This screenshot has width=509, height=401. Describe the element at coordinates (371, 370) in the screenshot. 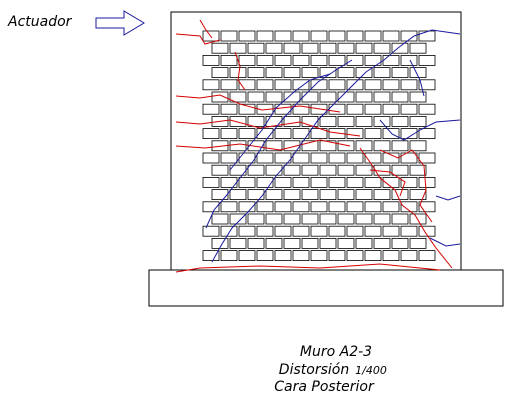

I see `caption-distortion-value: 1/400` at that location.